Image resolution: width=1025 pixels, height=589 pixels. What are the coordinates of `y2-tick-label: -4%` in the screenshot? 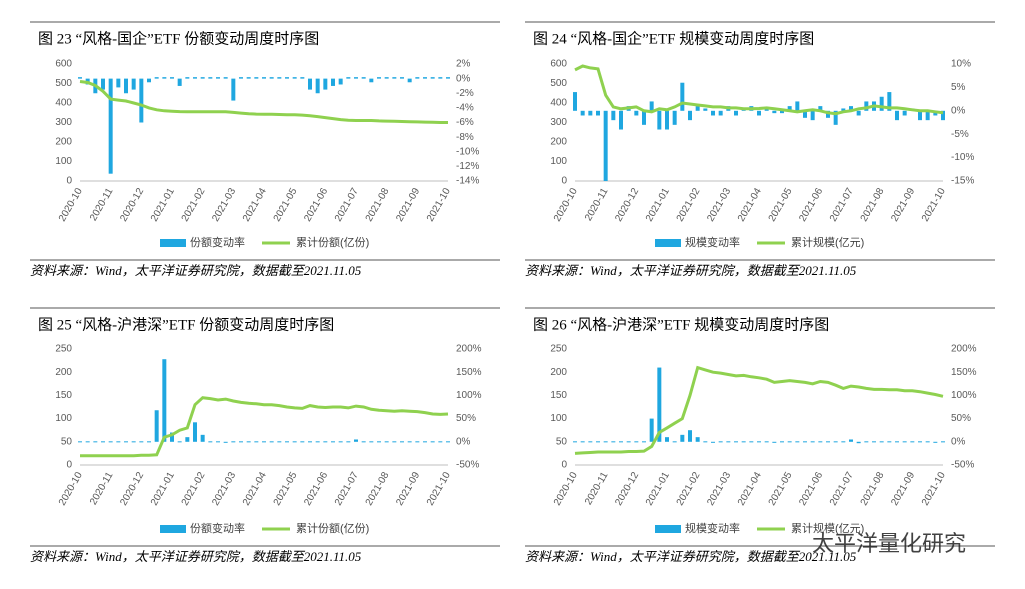 It's located at (465, 108).